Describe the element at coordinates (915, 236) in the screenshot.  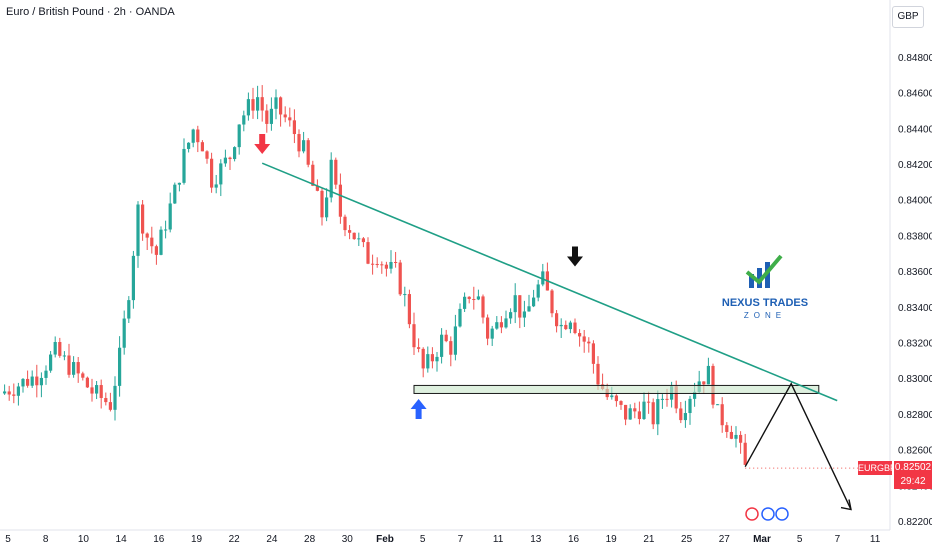
I see `y-tick-label: 0.83800` at that location.